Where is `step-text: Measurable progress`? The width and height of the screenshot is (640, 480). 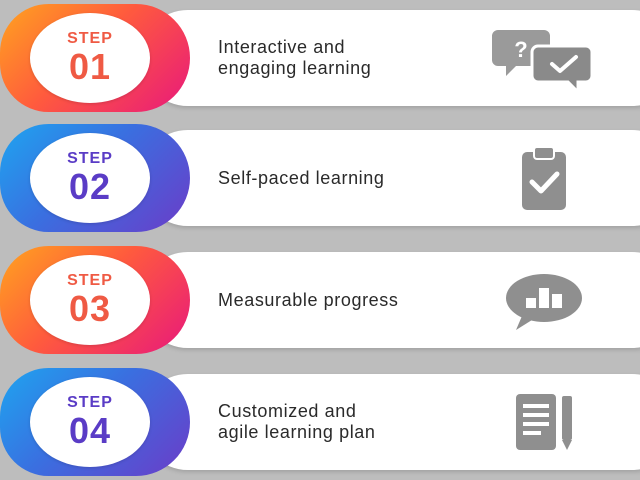
step-text: Measurable progress is located at coordinates (353, 300).